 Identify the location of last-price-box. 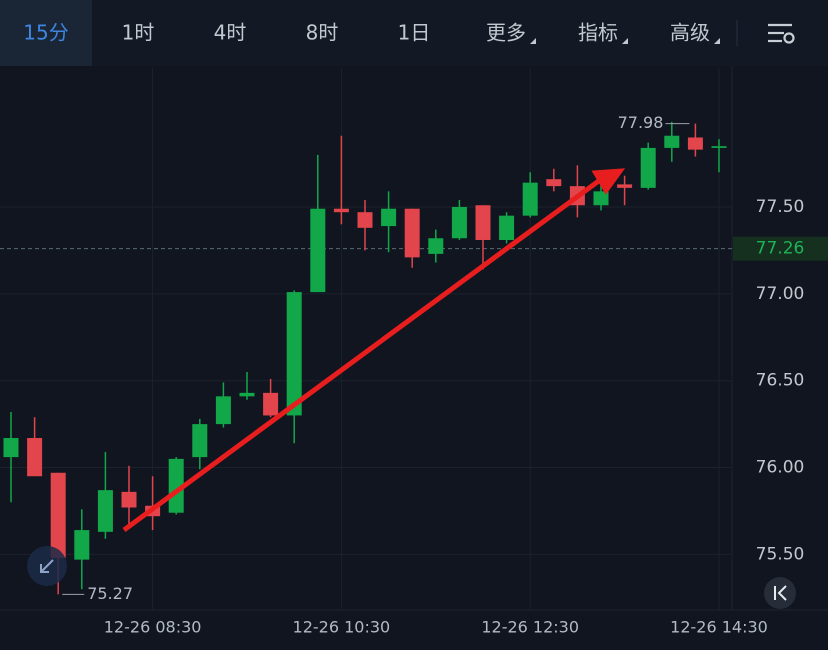
(780, 248).